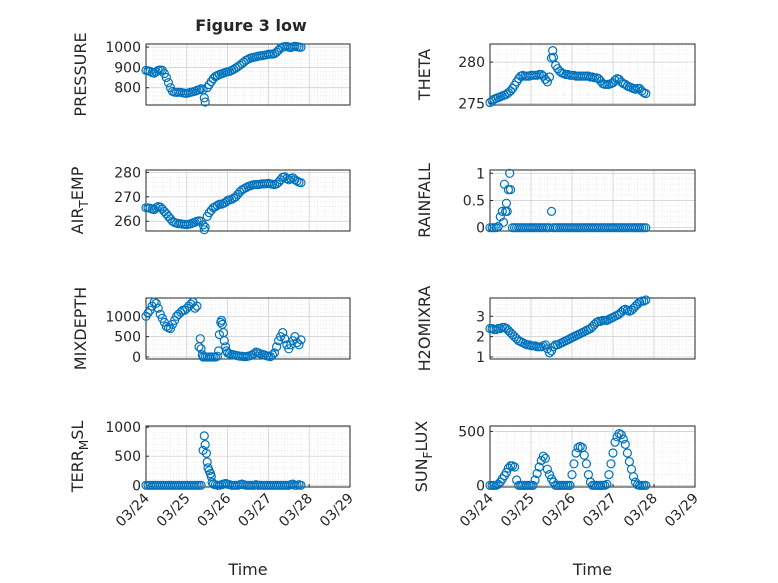  I want to click on y-axis-label: RAINFALL, so click(424, 200).